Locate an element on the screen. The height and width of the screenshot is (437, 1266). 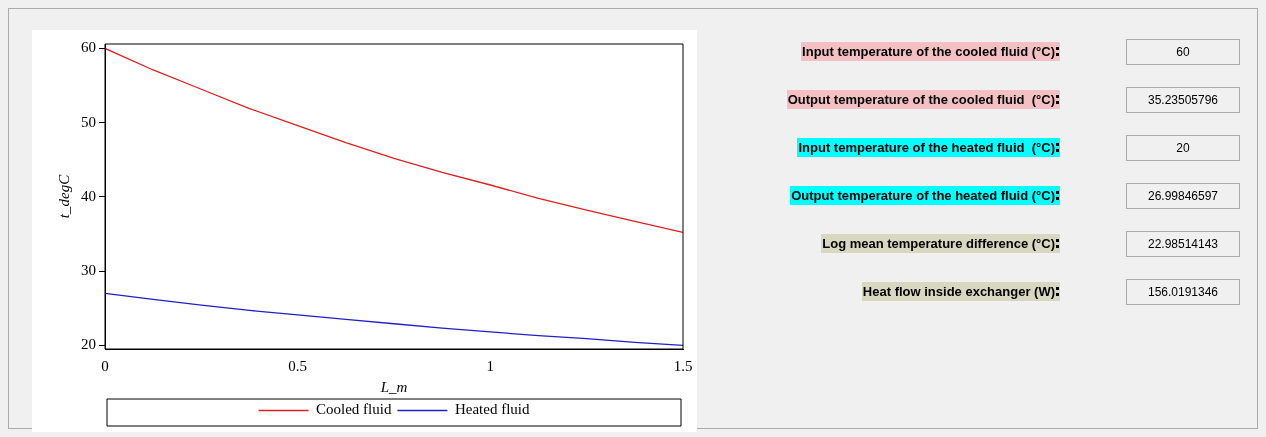
x-tick-label: 1.5 is located at coordinates (683, 365).